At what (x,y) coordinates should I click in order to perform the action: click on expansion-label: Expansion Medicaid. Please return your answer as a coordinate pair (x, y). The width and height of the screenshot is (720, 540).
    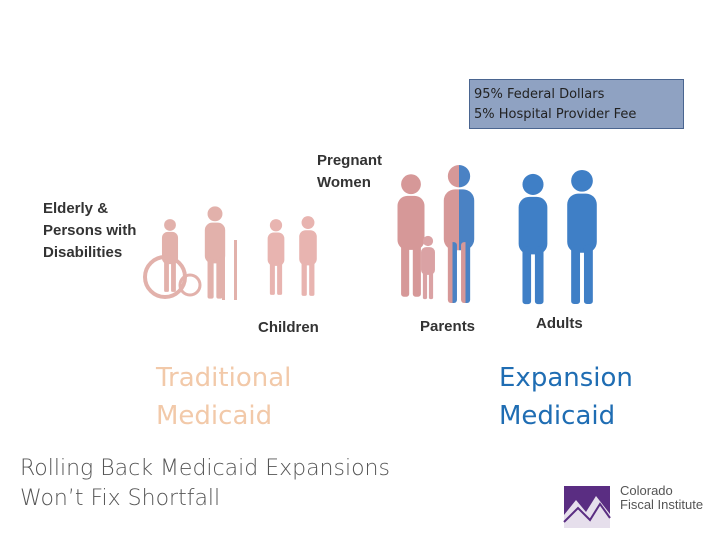
    Looking at the image, I should click on (566, 397).